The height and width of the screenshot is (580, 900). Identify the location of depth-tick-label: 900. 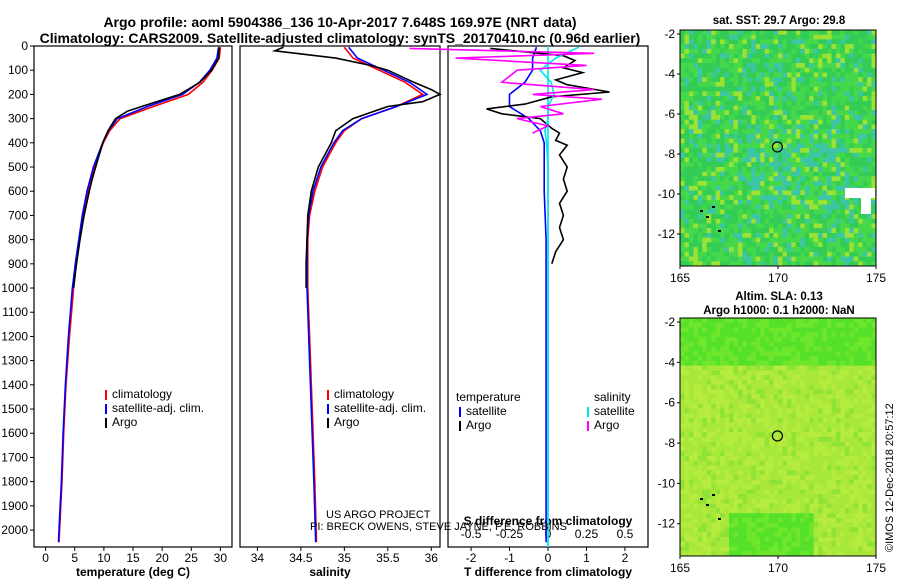
(18, 264).